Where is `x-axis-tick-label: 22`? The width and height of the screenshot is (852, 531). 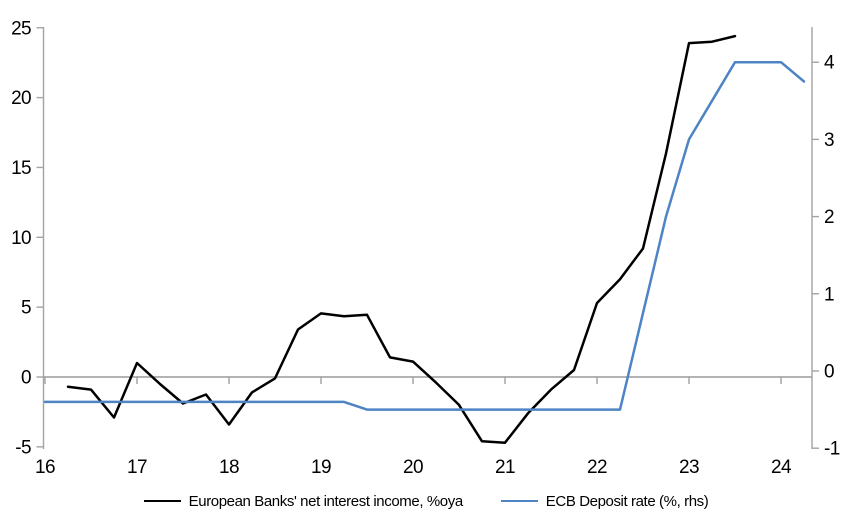
x-axis-tick-label: 22 is located at coordinates (597, 467).